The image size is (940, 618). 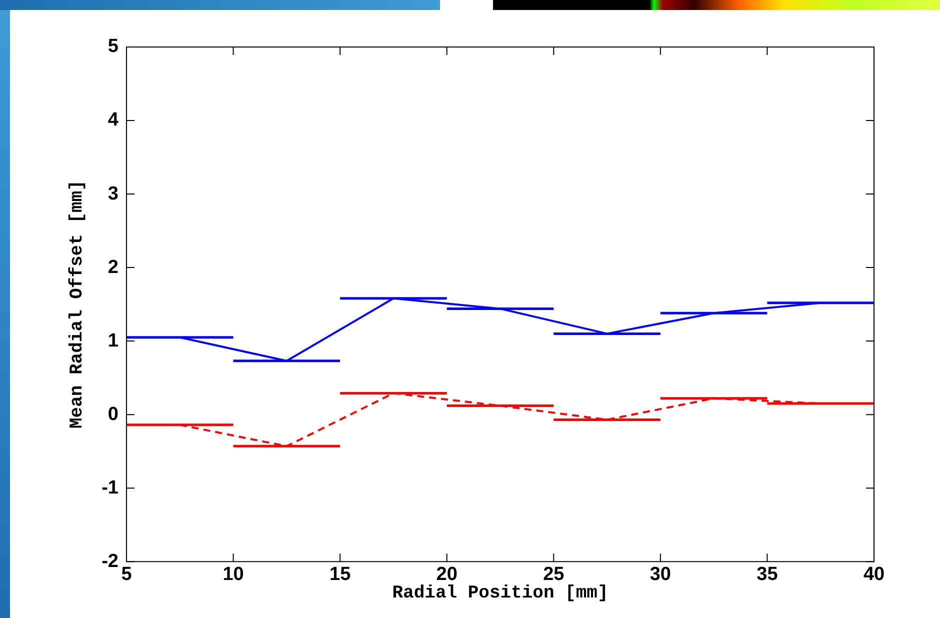 I want to click on x-tick-label: 40, so click(x=874, y=575).